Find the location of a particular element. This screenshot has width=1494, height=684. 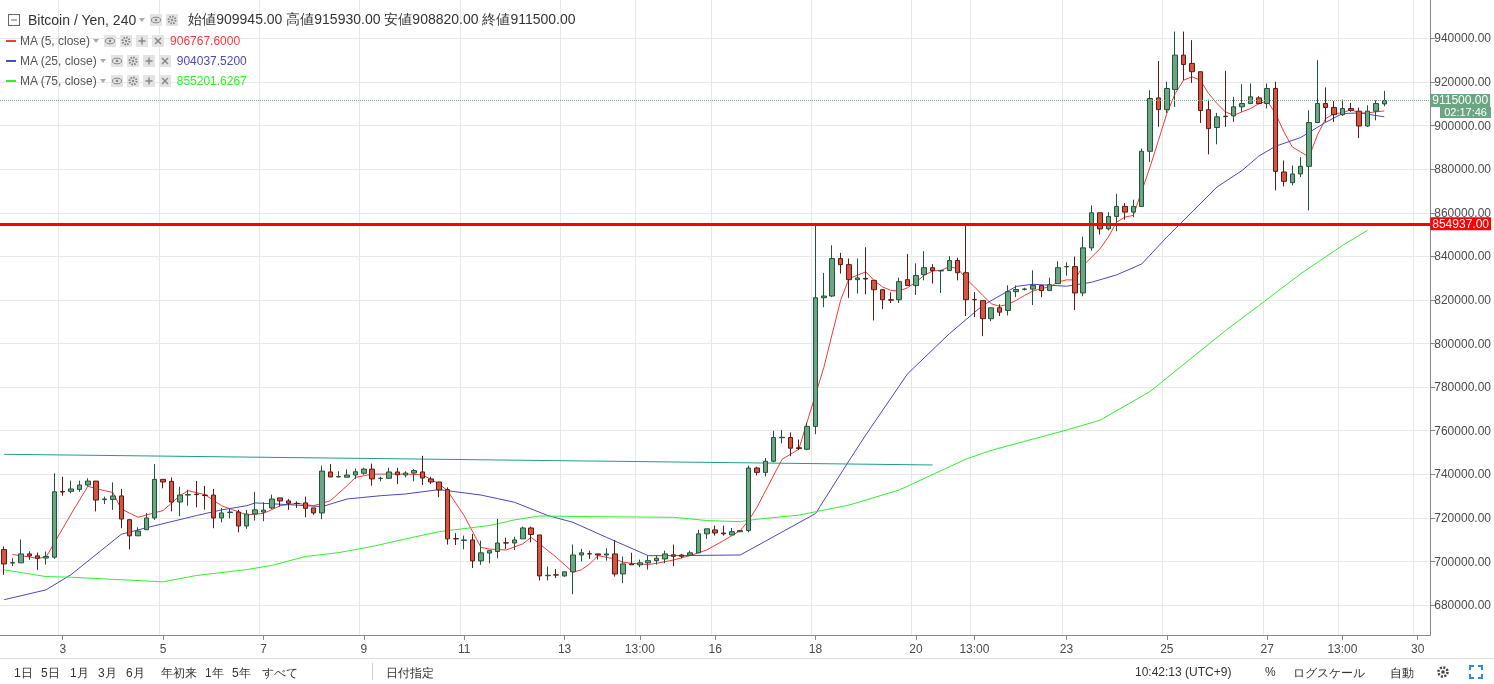

y-tick-label: 700000.00 is located at coordinates (1463, 561).